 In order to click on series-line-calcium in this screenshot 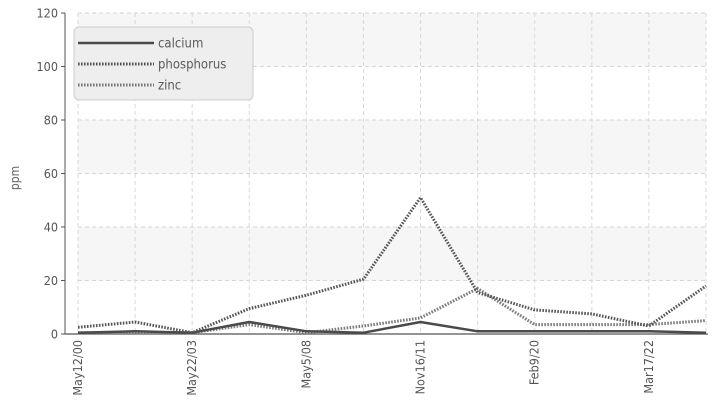, I will do `click(392, 327)`.